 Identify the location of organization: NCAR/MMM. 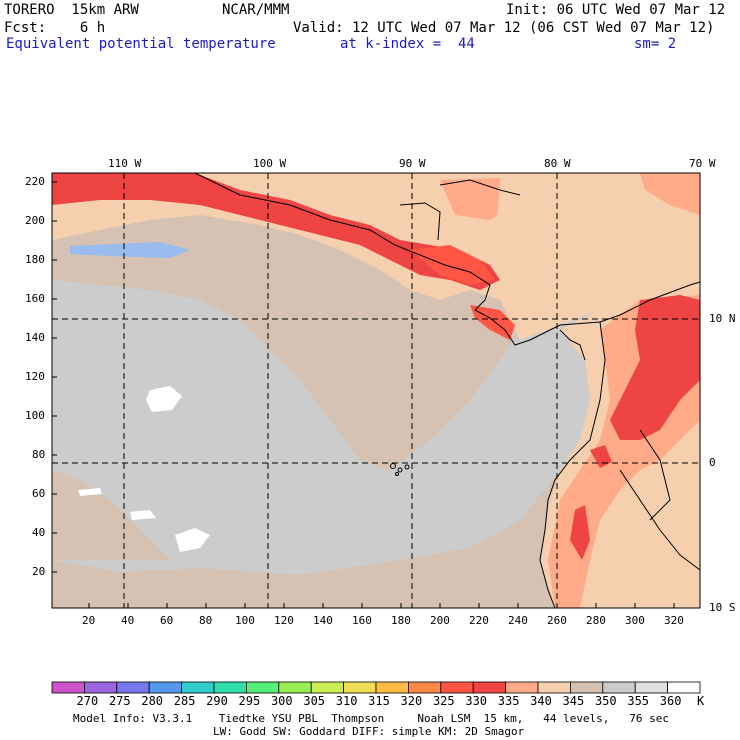
(256, 10).